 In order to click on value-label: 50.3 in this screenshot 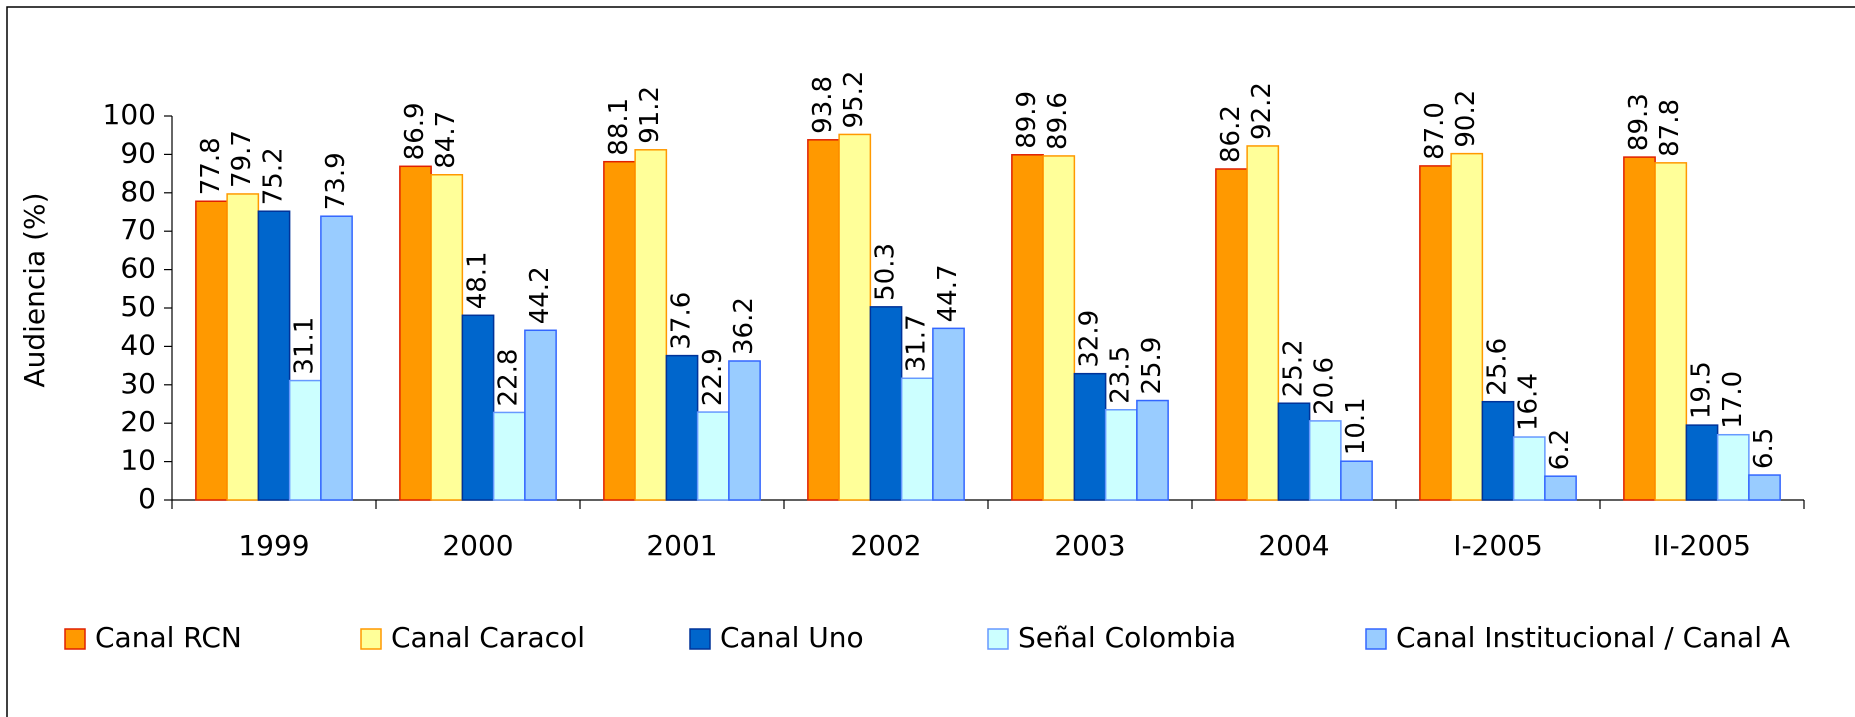, I will do `click(886, 272)`.